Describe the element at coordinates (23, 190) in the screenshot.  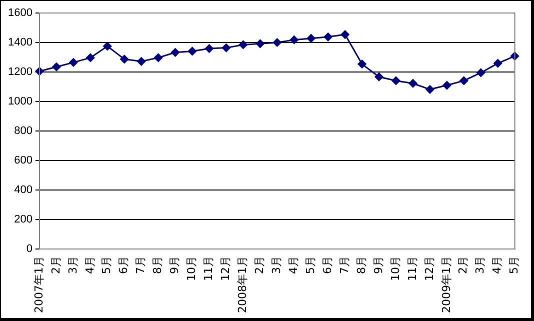
I see `y-tick-label: 400` at that location.